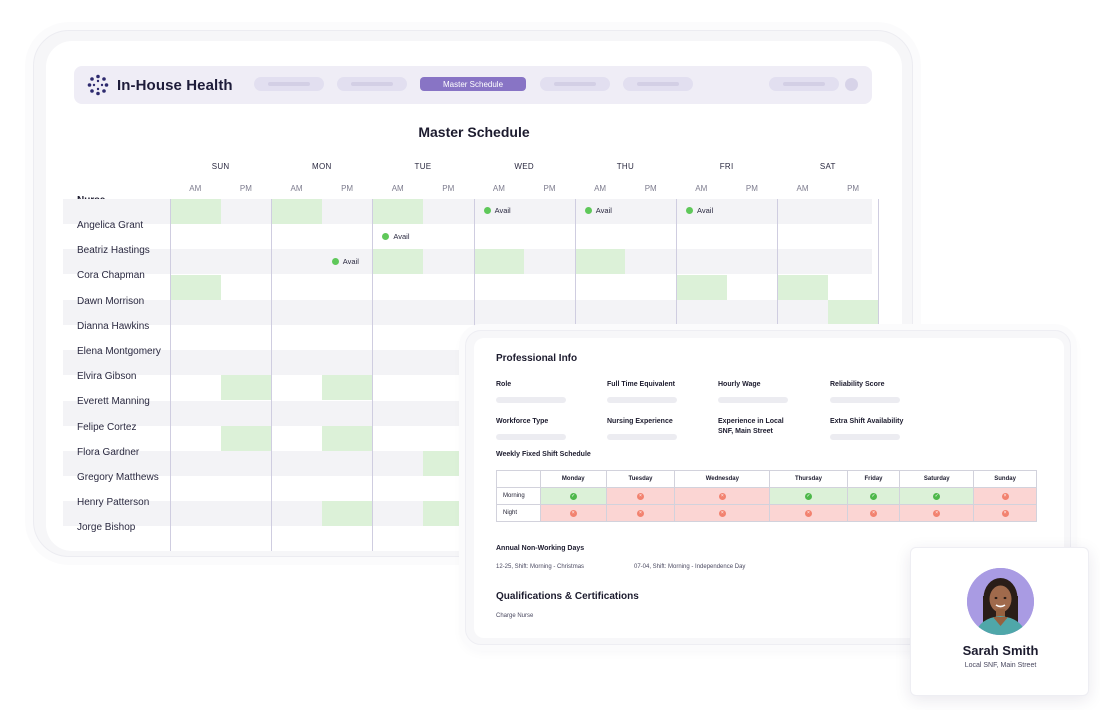  What do you see at coordinates (106, 528) in the screenshot?
I see `nurse-name: Jorge Bishop` at bounding box center [106, 528].